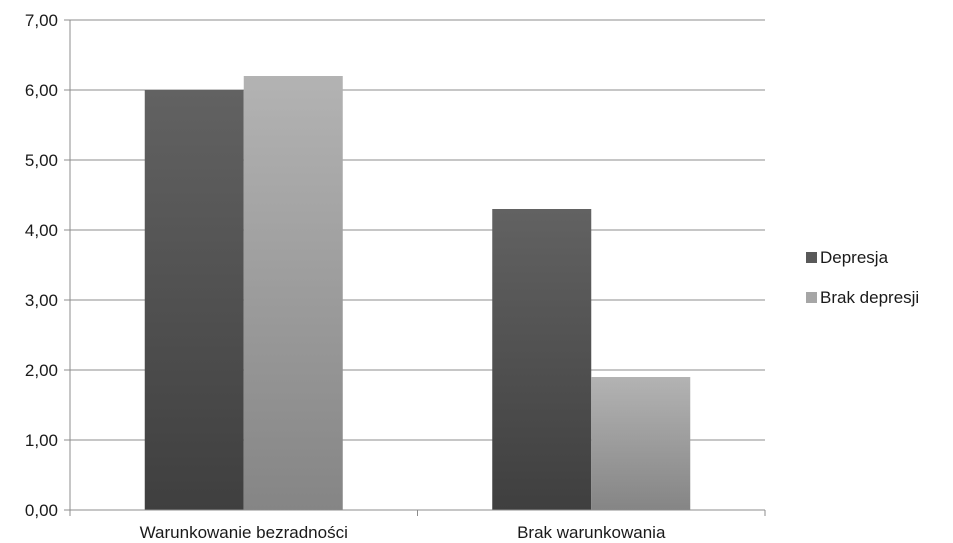 The height and width of the screenshot is (543, 953). What do you see at coordinates (862, 277) in the screenshot?
I see `legend: Depresja Brak depresji` at bounding box center [862, 277].